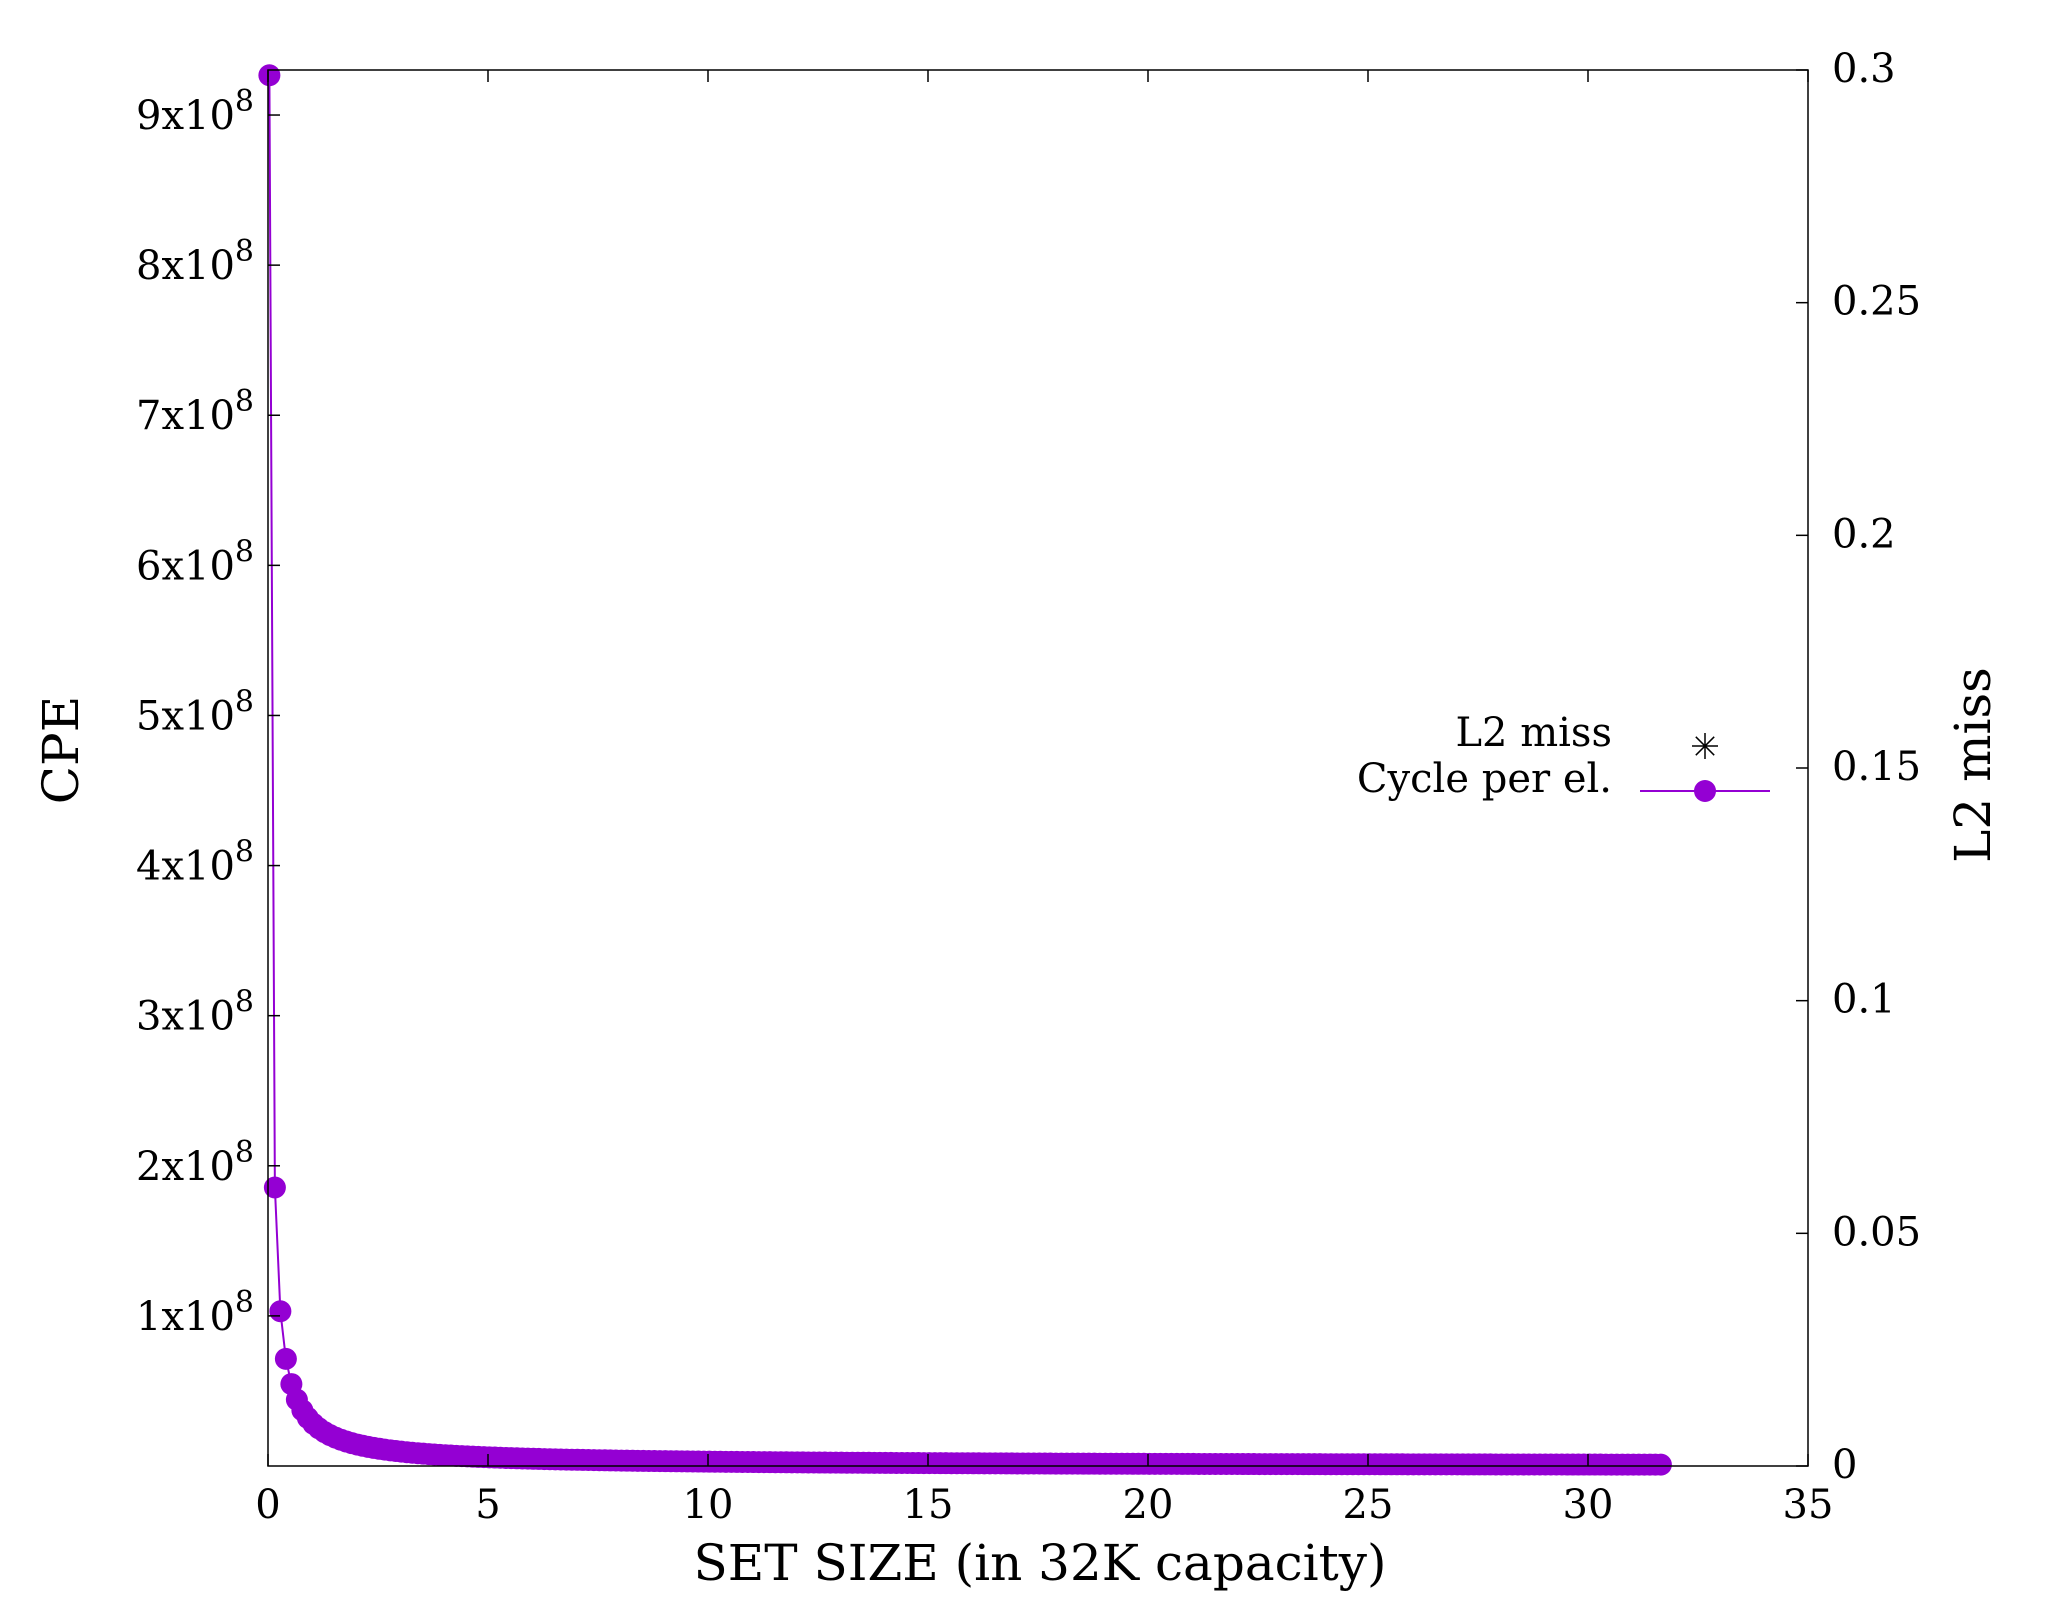 Image resolution: width=2048 pixels, height=1605 pixels. I want to click on y2-tick-label: 0.2, so click(1864, 534).